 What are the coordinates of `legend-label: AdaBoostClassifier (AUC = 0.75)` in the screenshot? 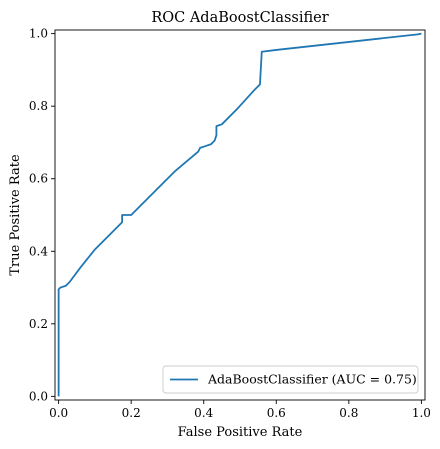 It's located at (312, 379).